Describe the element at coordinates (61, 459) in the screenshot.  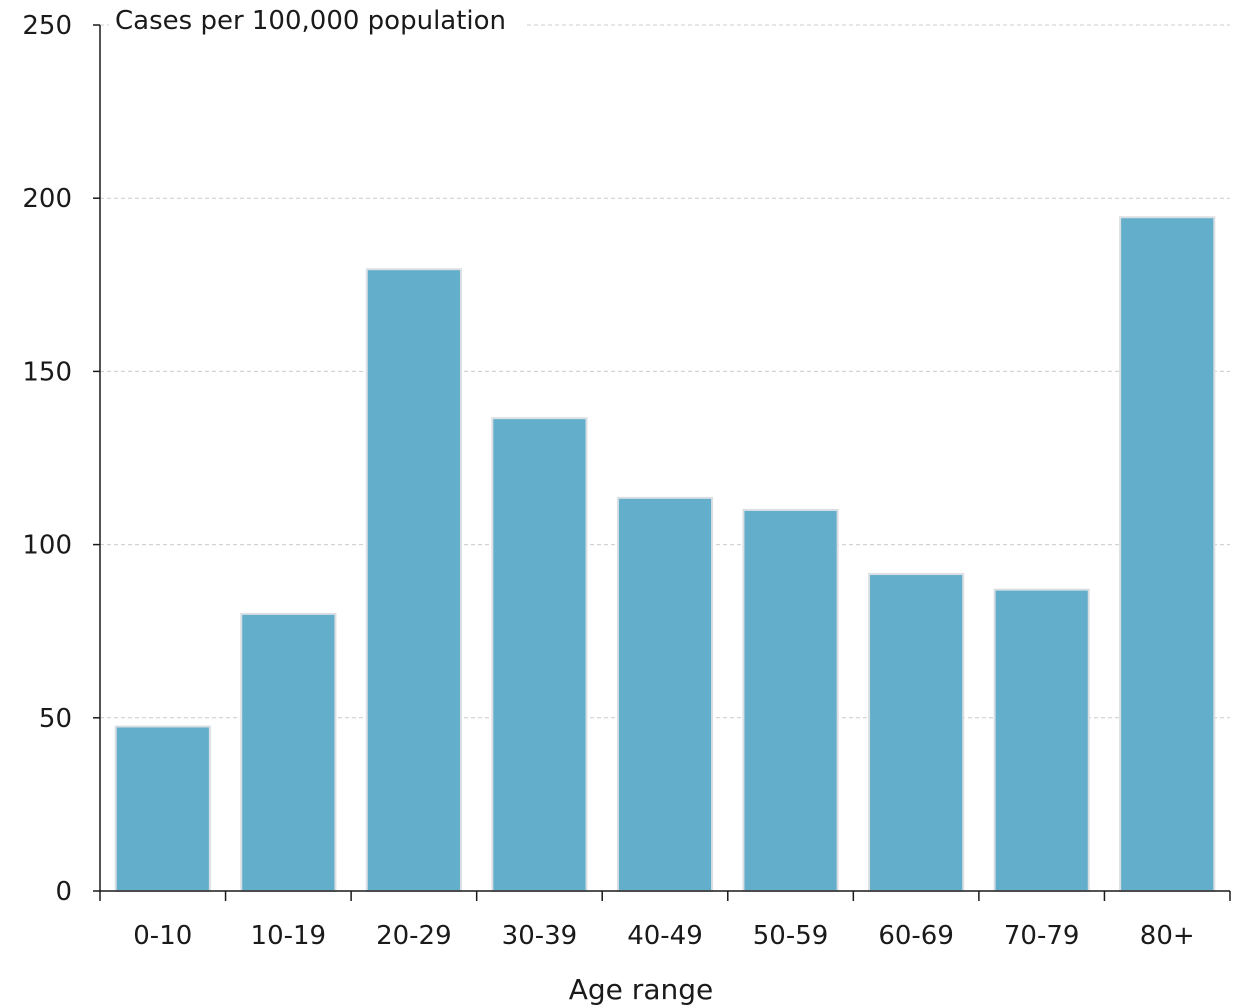
I see `y-ticks: 0 50 100 150 200 250` at that location.